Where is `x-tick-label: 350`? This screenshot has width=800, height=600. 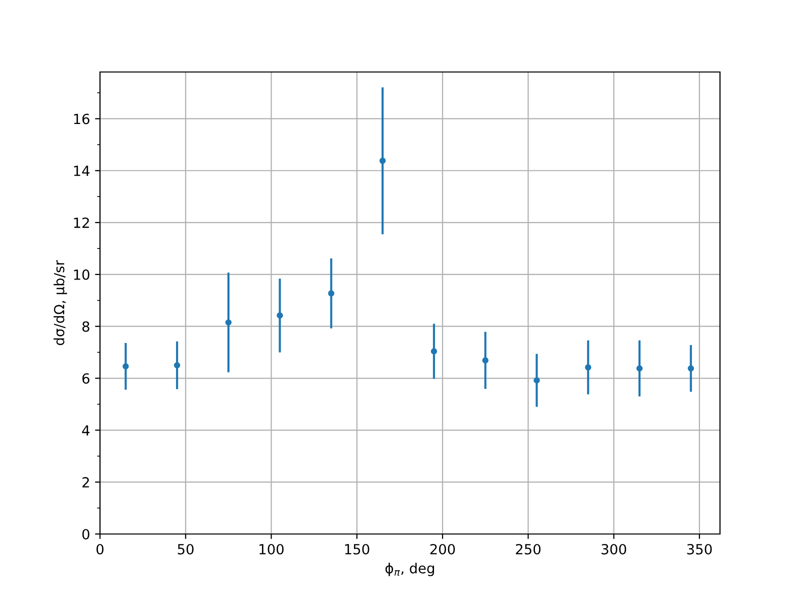 x-tick-label: 350 is located at coordinates (699, 549).